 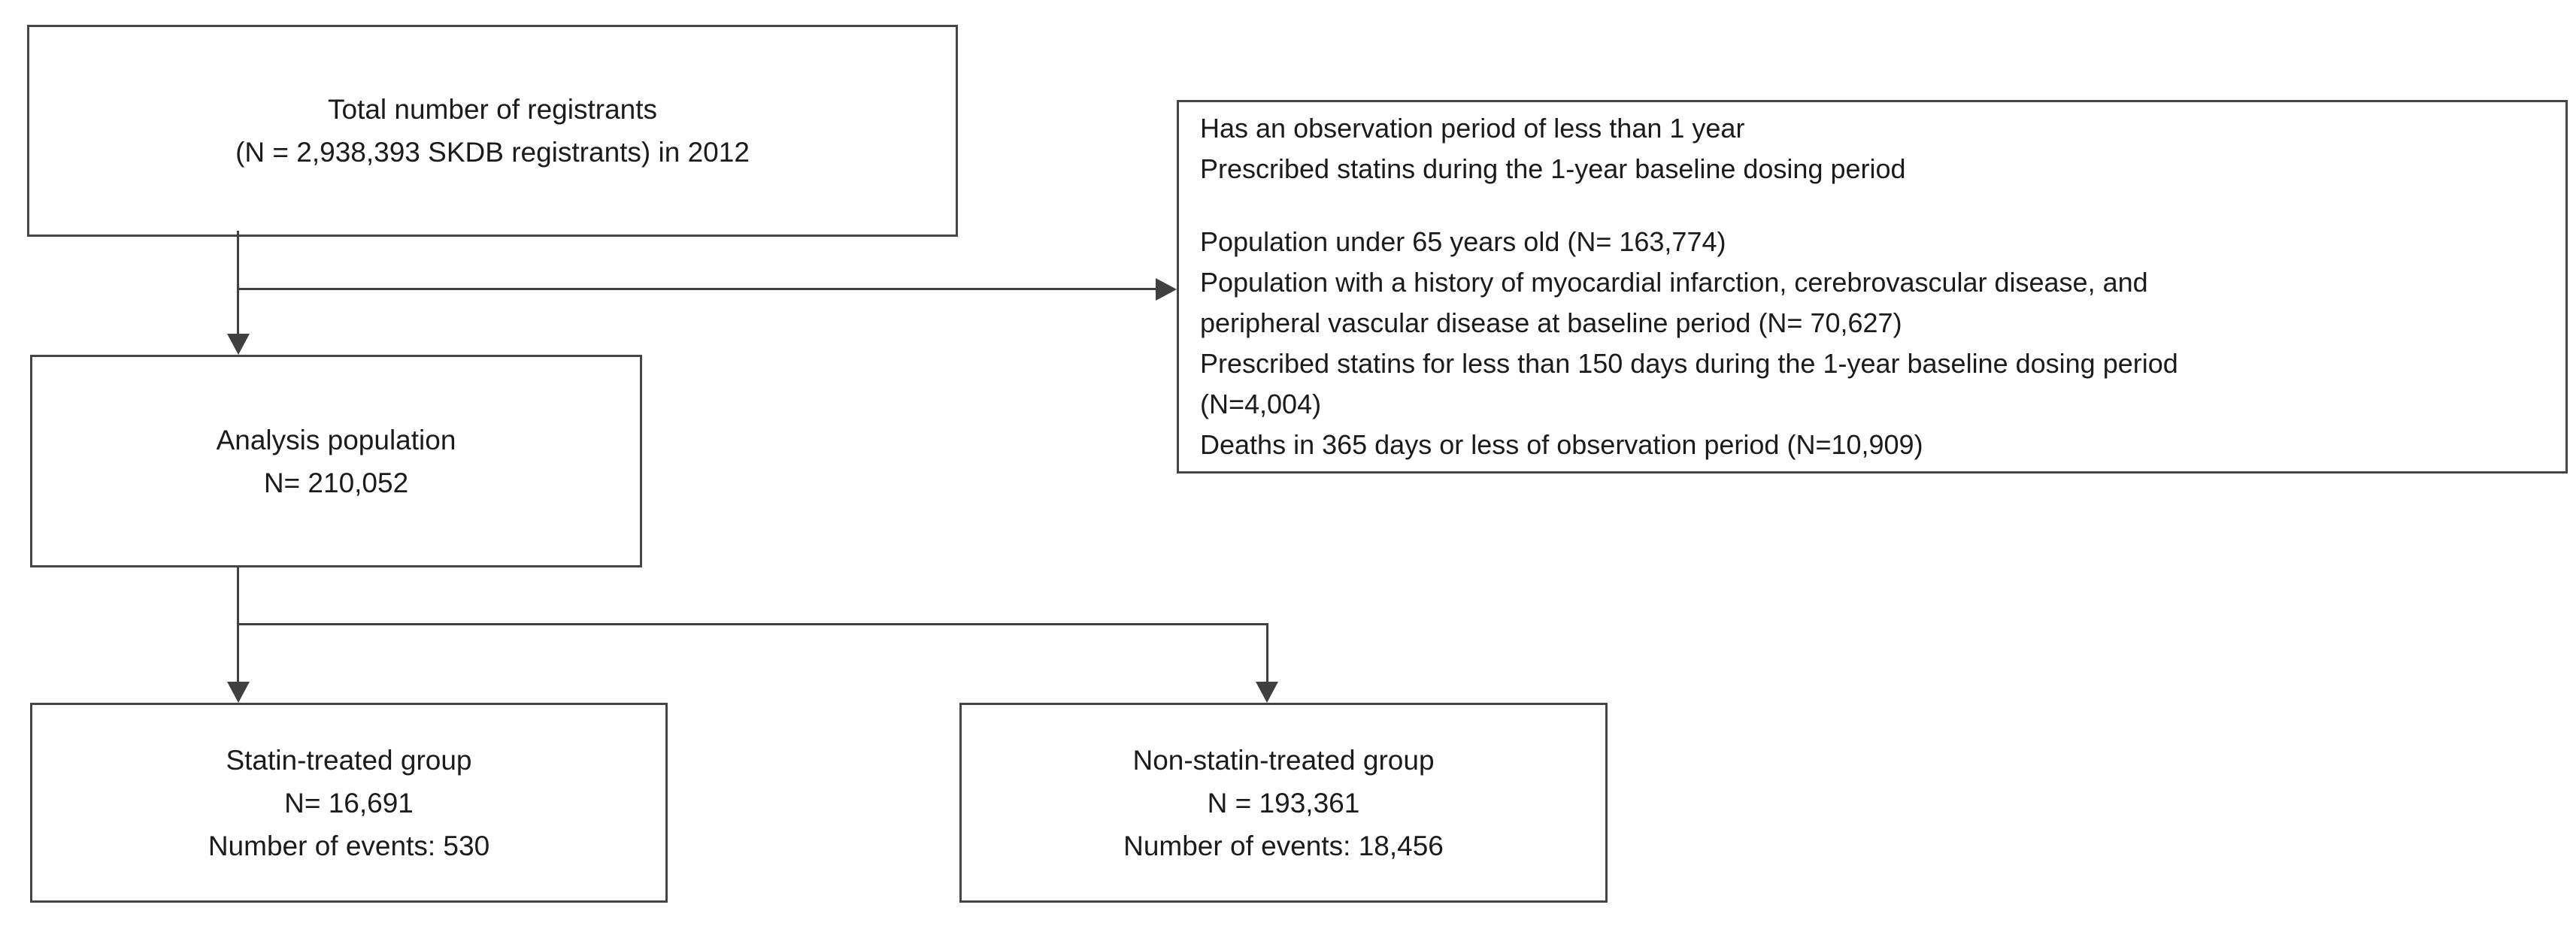 I want to click on exclusion-line: (N=4,004), so click(x=1261, y=404).